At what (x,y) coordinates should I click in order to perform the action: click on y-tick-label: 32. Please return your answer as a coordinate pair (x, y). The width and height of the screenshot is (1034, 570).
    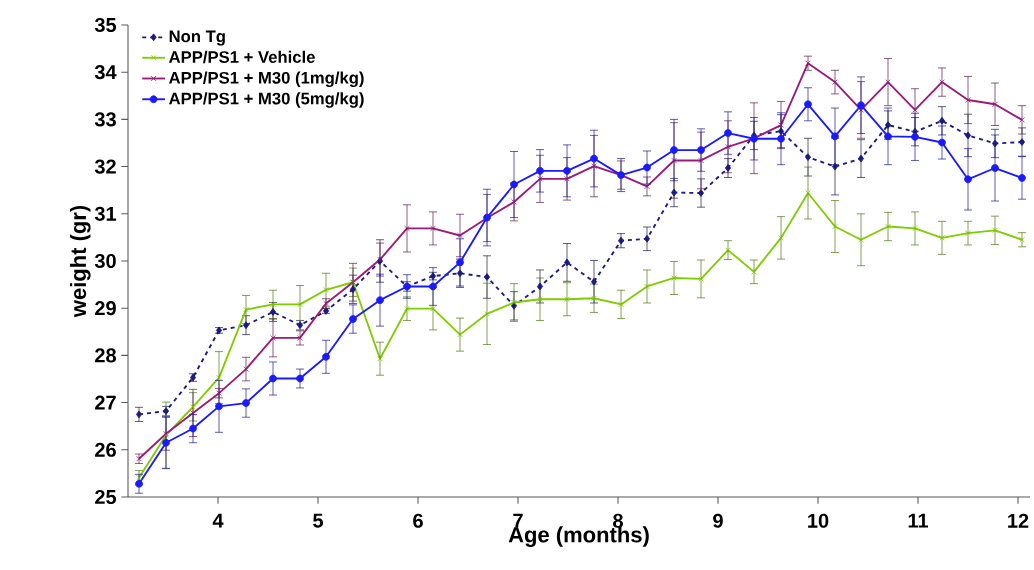
    Looking at the image, I should click on (105, 166).